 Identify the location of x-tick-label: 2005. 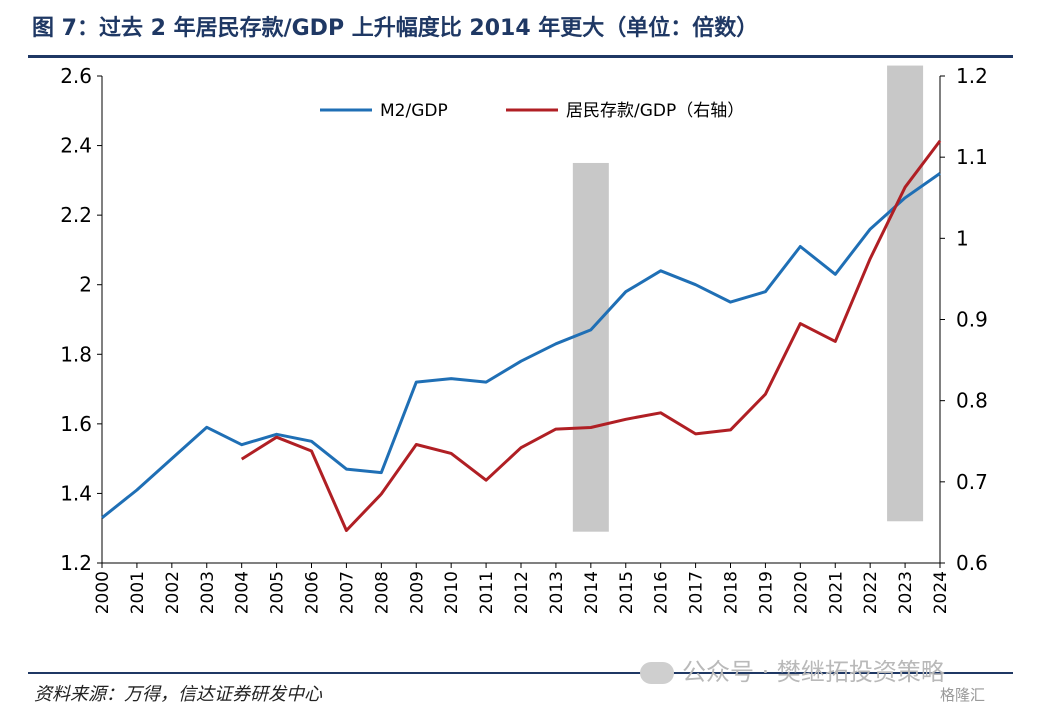
(278, 592).